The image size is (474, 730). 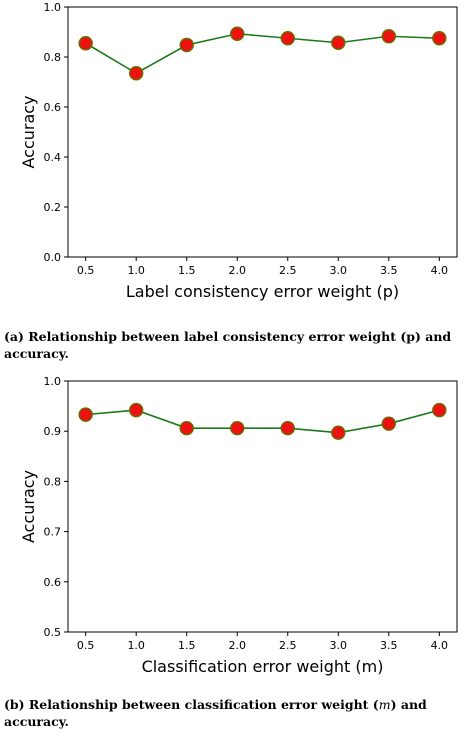 I want to click on chart-b-y-tick-label: 1.0, so click(x=53, y=381).